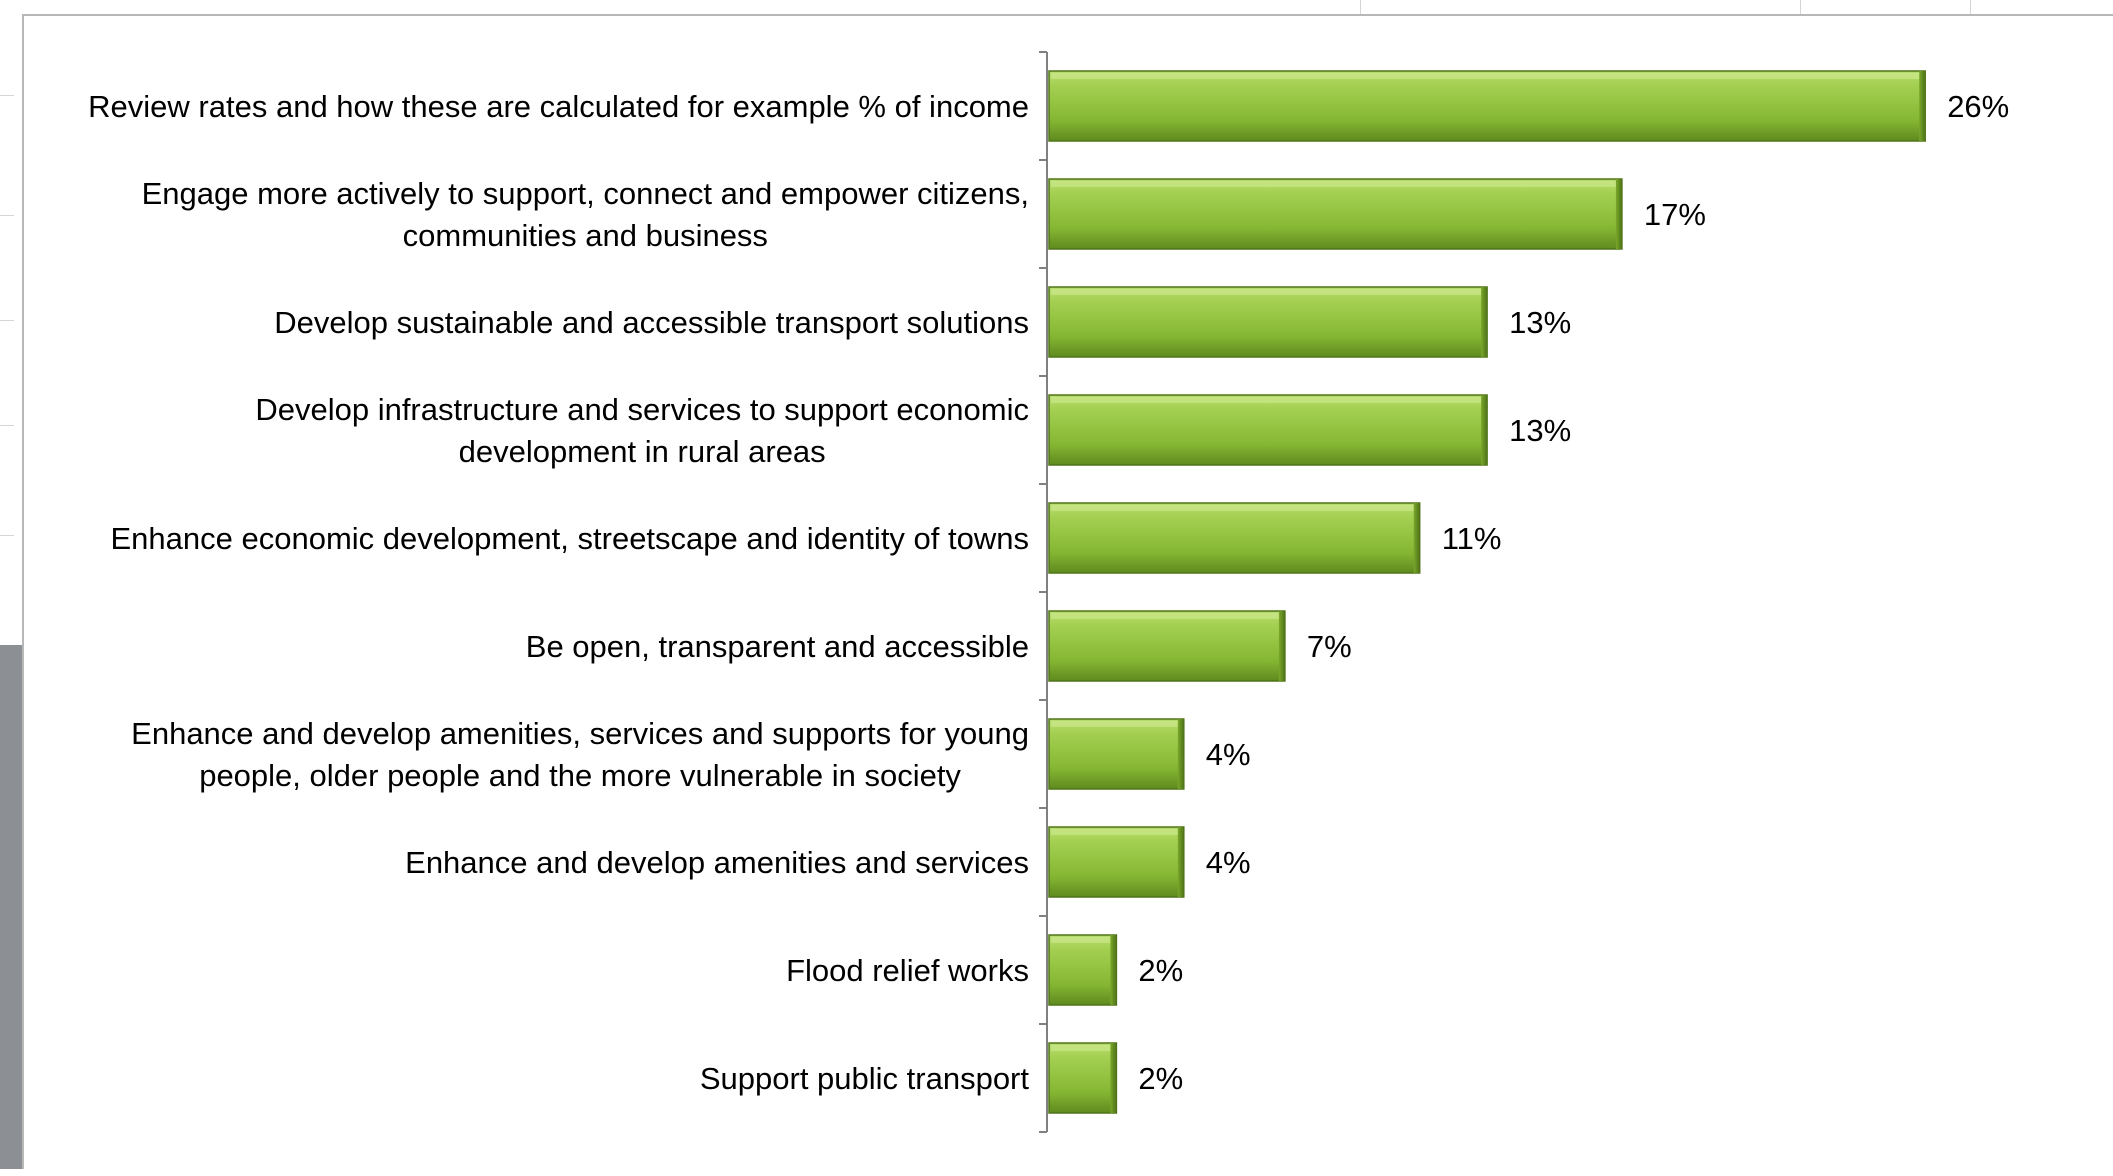 The image size is (2113, 1176). What do you see at coordinates (777, 646) in the screenshot?
I see `category-label: Be open, transparent and accessible` at bounding box center [777, 646].